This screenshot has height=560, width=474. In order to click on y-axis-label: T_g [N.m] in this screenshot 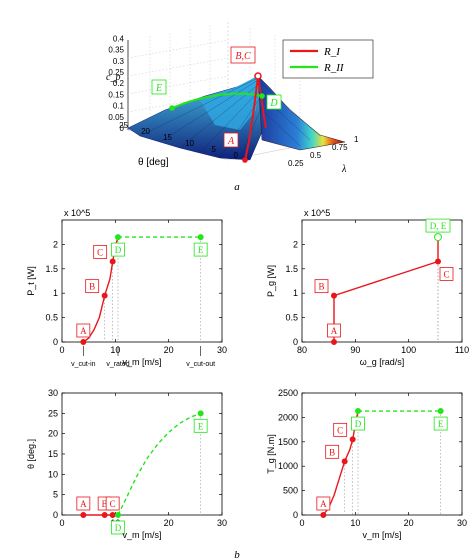, I will do `click(271, 454)`.